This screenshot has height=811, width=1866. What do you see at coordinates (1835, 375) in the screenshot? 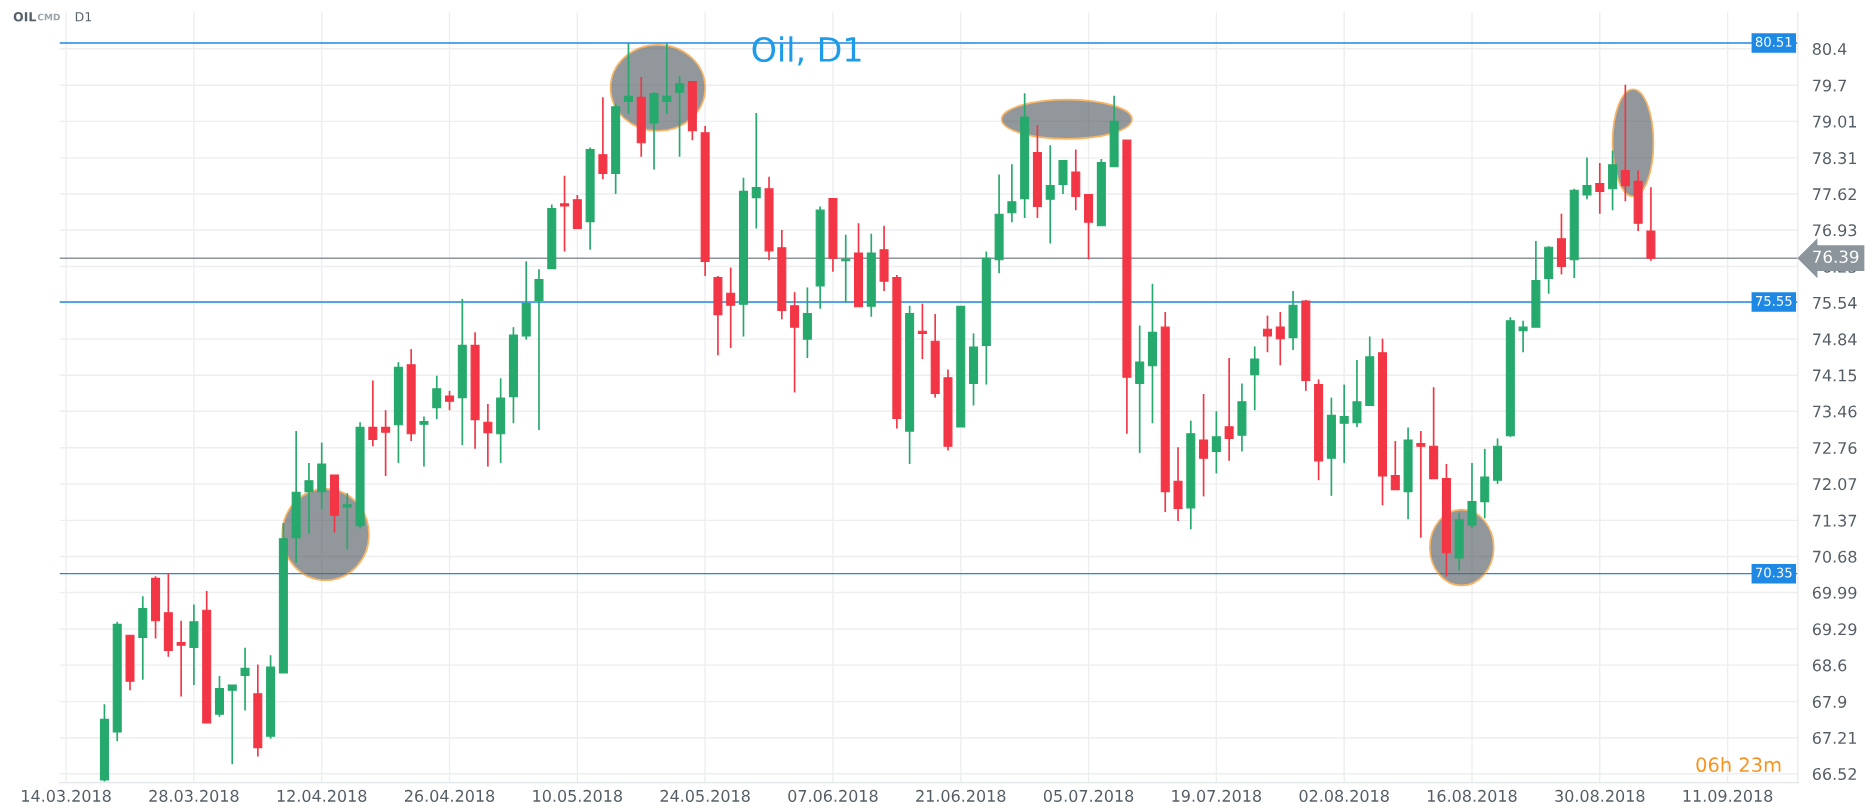
I see `y-tick-label: 74.15` at bounding box center [1835, 375].